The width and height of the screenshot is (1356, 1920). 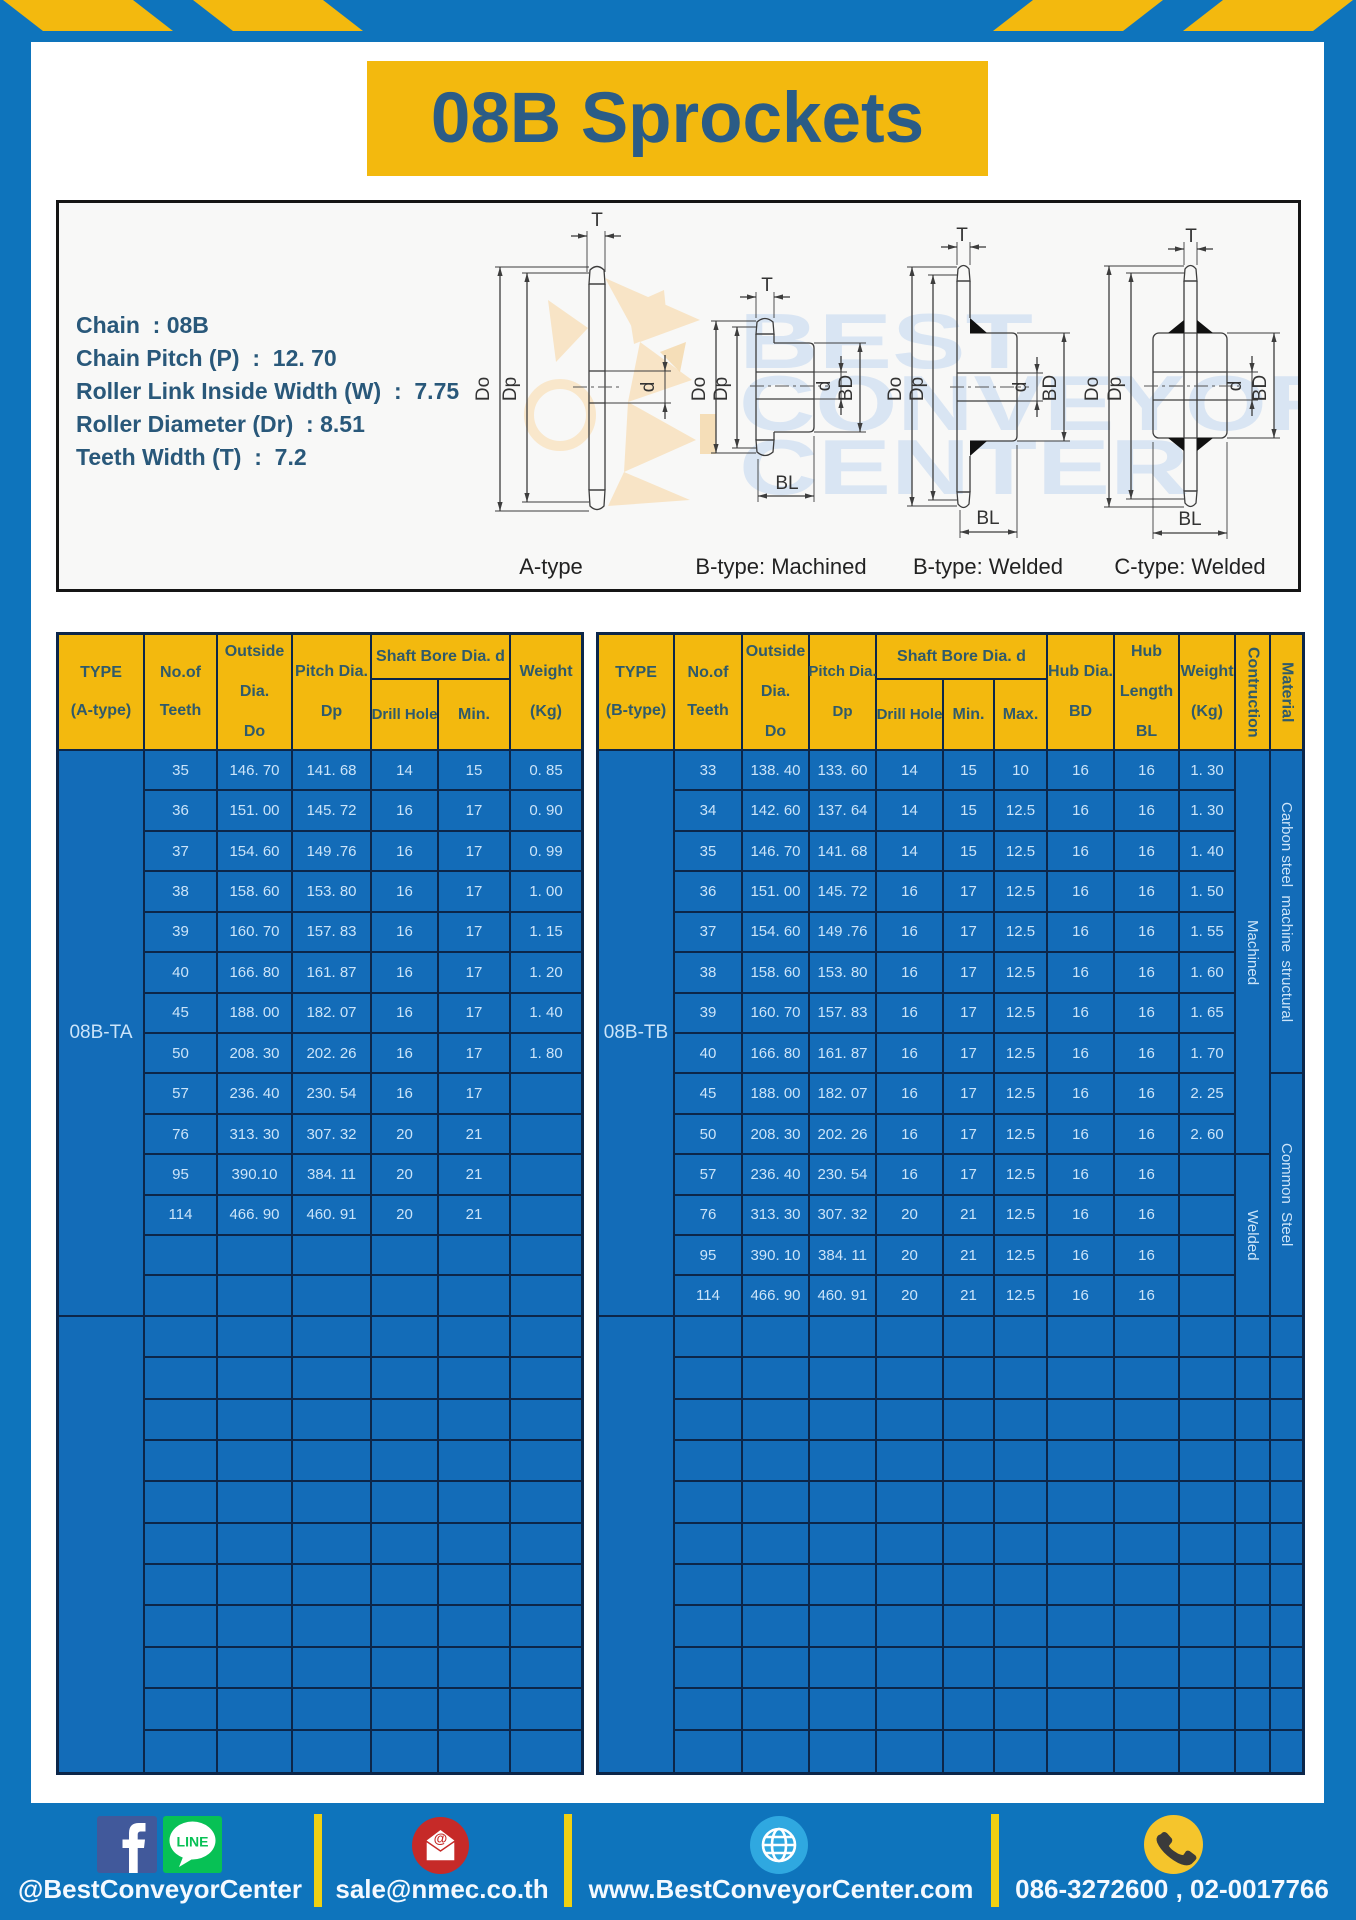 I want to click on svg-text: B-type: Machined, so click(x=780, y=566).